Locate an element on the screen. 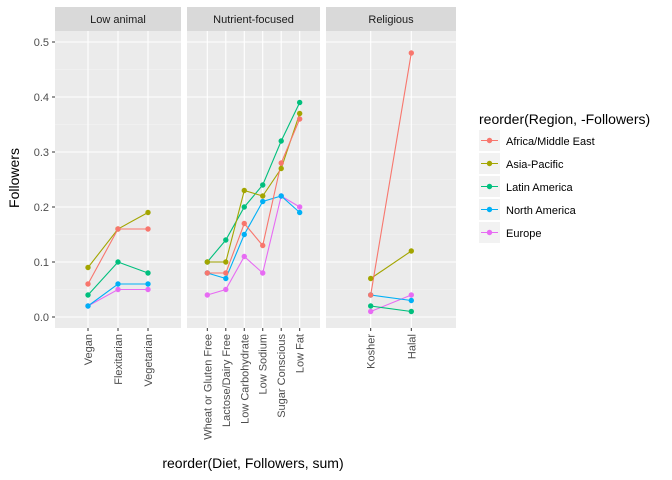 The height and width of the screenshot is (480, 672). x-tick-label: Halal is located at coordinates (412, 346).